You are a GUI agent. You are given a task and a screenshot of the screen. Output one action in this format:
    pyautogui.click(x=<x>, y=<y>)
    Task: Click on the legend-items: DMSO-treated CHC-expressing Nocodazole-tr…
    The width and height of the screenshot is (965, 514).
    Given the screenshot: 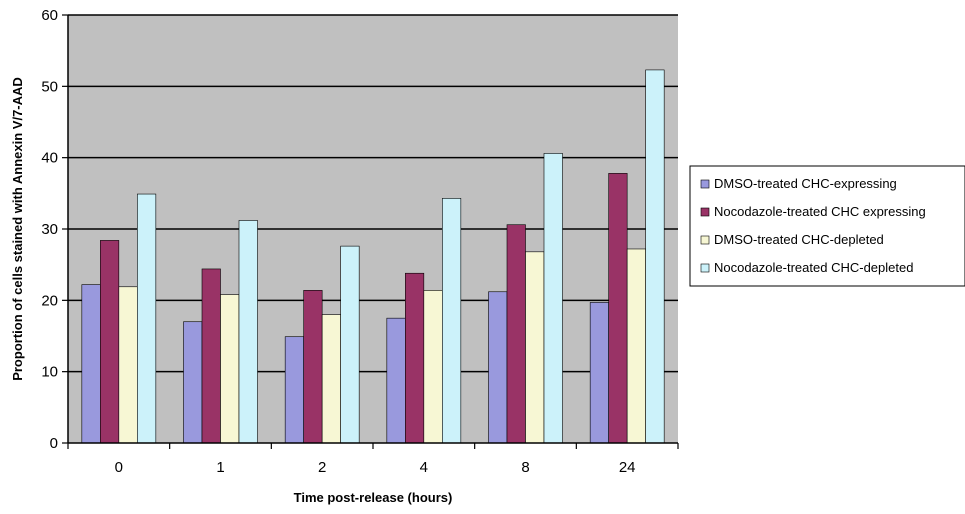 What is the action you would take?
    pyautogui.click(x=813, y=225)
    